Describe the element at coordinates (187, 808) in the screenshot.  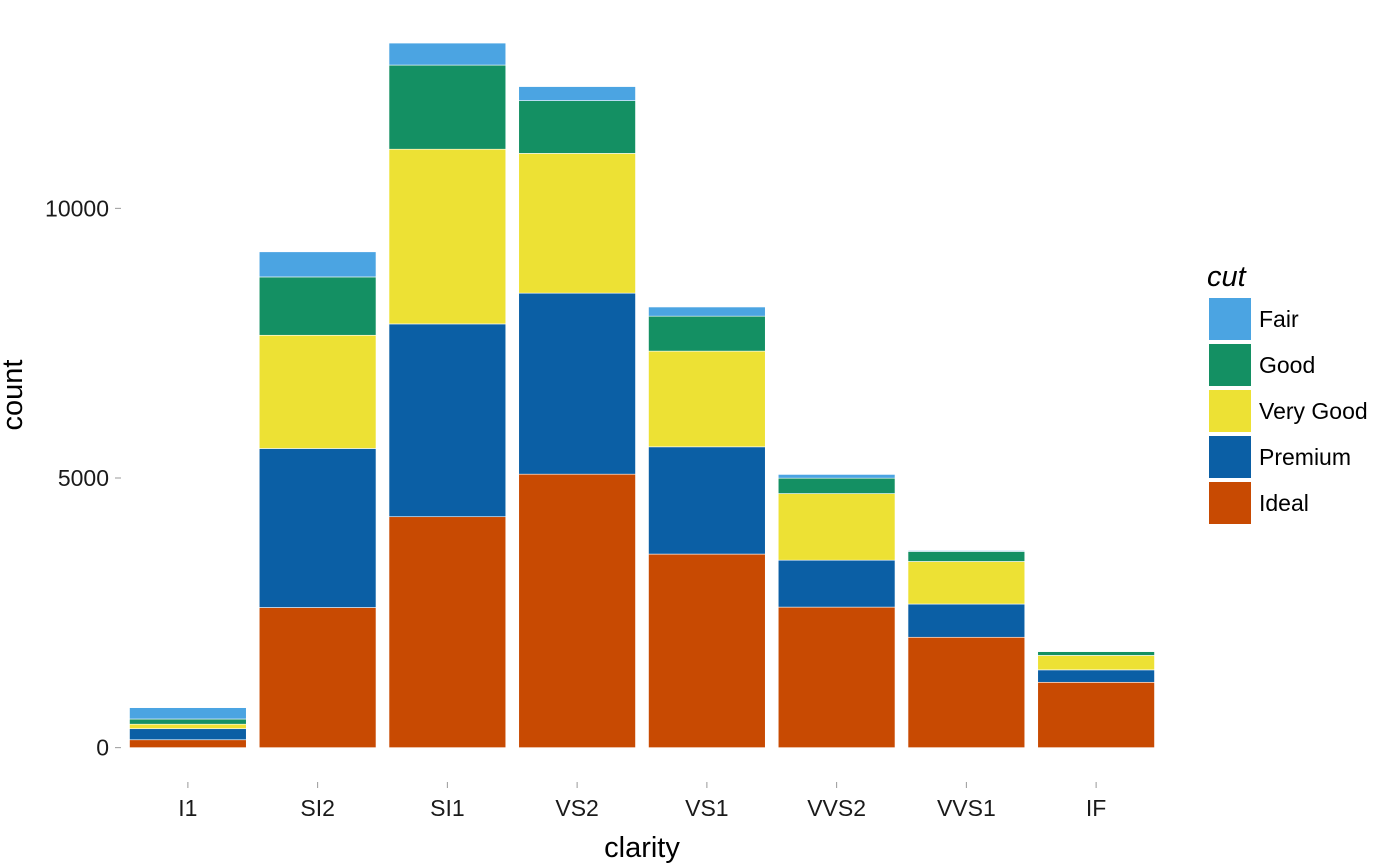
I see `x-tick-label: I1` at that location.